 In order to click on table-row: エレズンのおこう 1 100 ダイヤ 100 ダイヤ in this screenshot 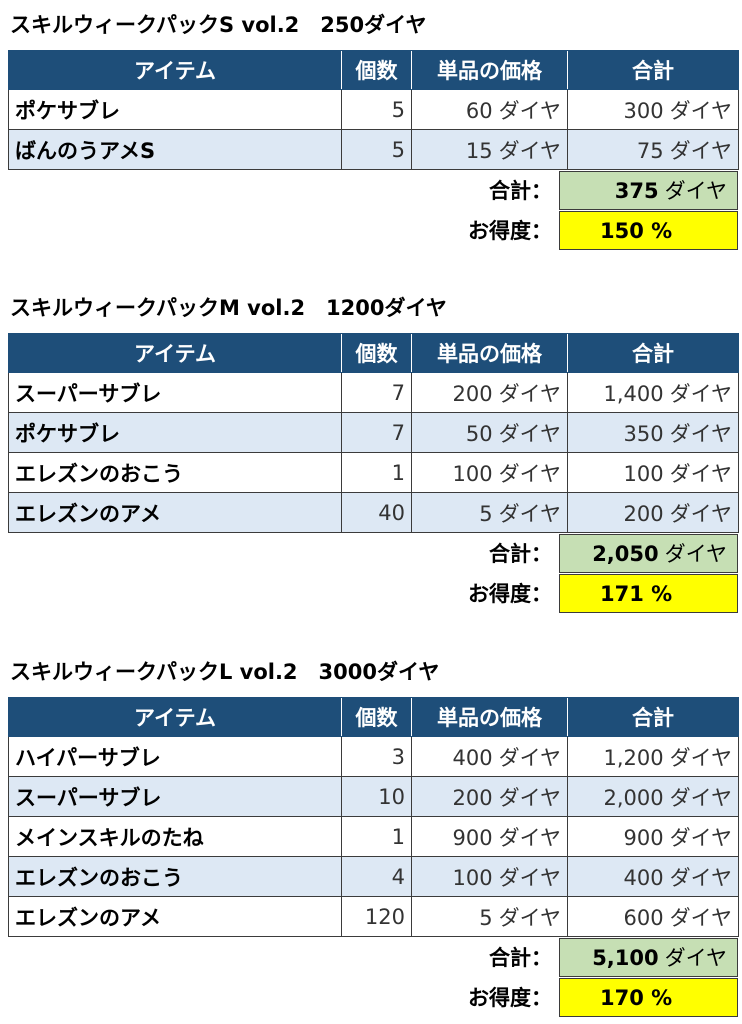, I will do `click(373, 472)`.